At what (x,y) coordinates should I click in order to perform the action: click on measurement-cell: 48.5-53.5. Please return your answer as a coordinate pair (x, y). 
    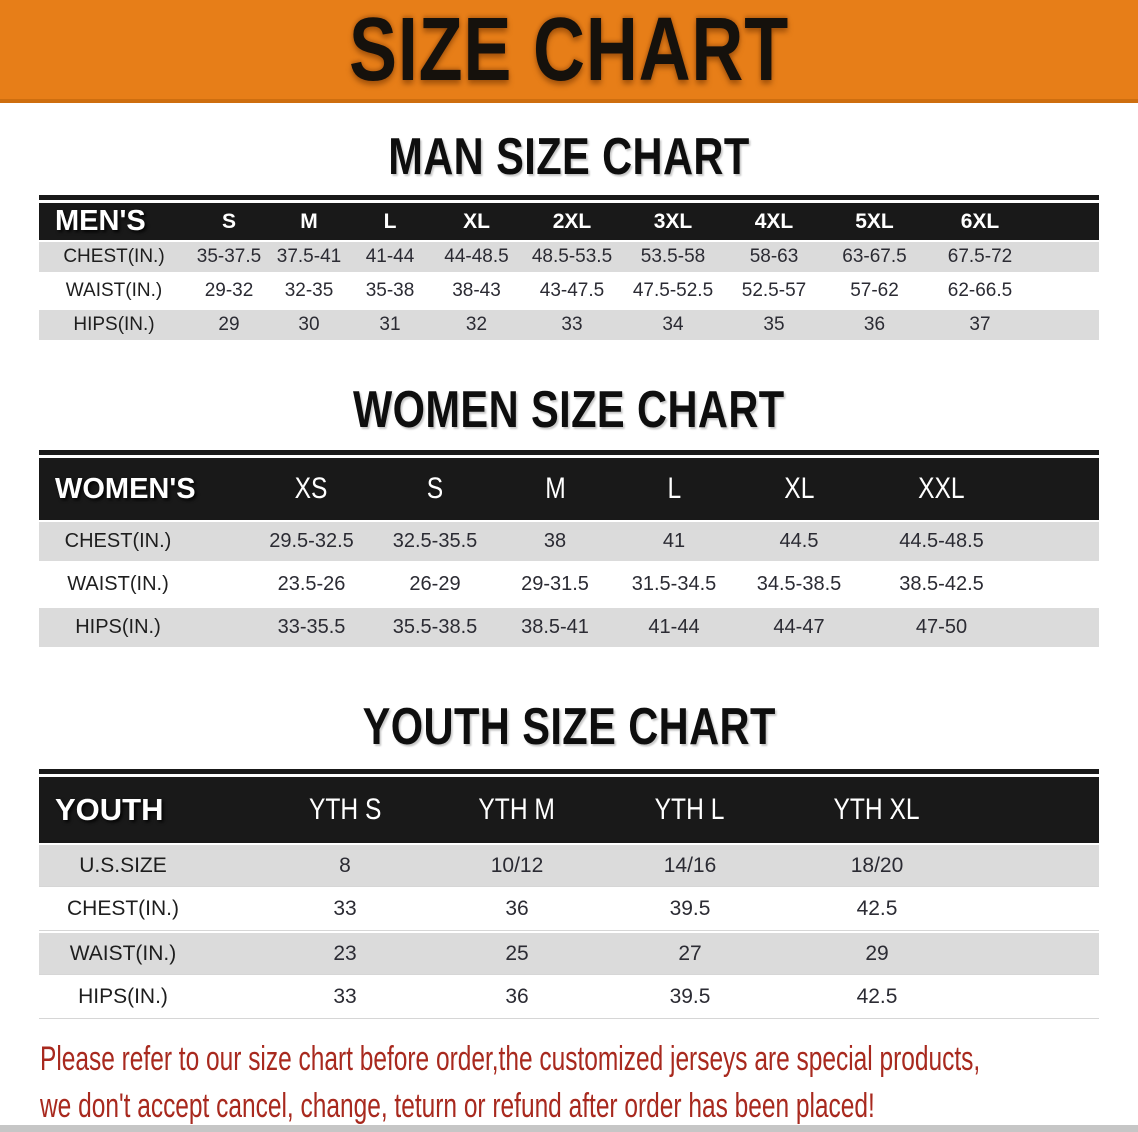
    Looking at the image, I should click on (572, 257).